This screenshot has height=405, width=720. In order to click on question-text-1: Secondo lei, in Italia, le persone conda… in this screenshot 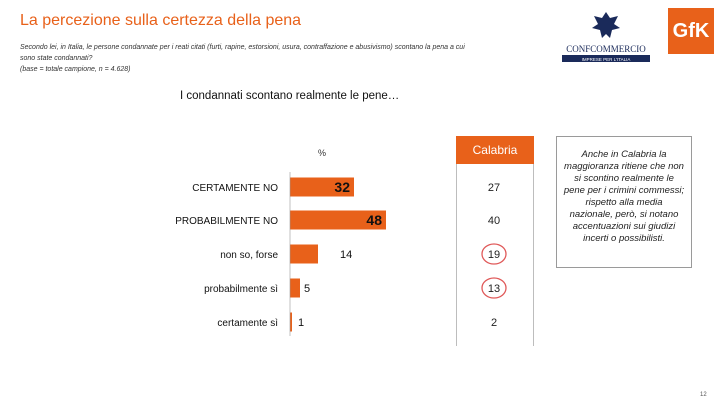, I will do `click(242, 47)`.